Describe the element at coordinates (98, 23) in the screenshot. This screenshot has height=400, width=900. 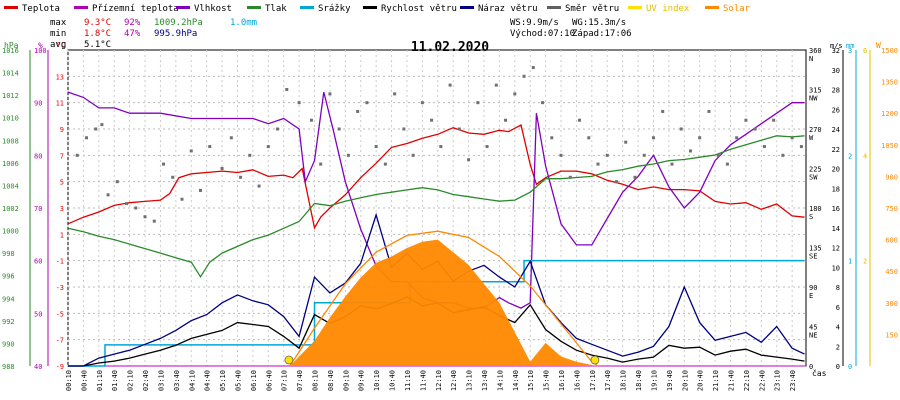
I see `stats-max-temp: 9.3°C` at that location.